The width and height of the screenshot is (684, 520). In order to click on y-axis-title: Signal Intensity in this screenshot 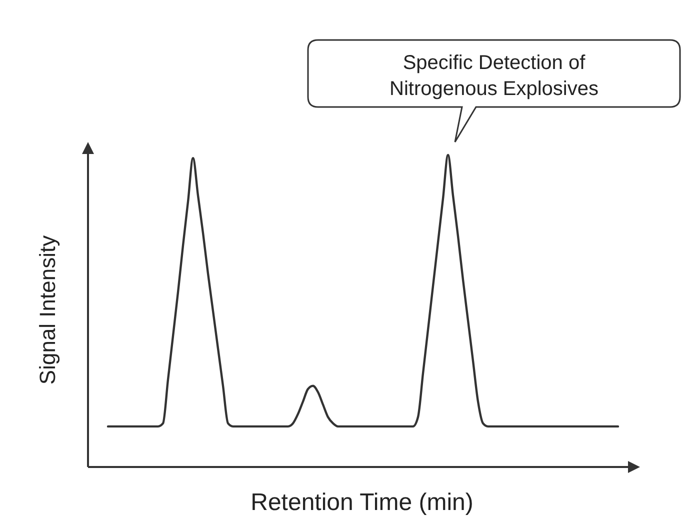, I will do `click(47, 310)`.